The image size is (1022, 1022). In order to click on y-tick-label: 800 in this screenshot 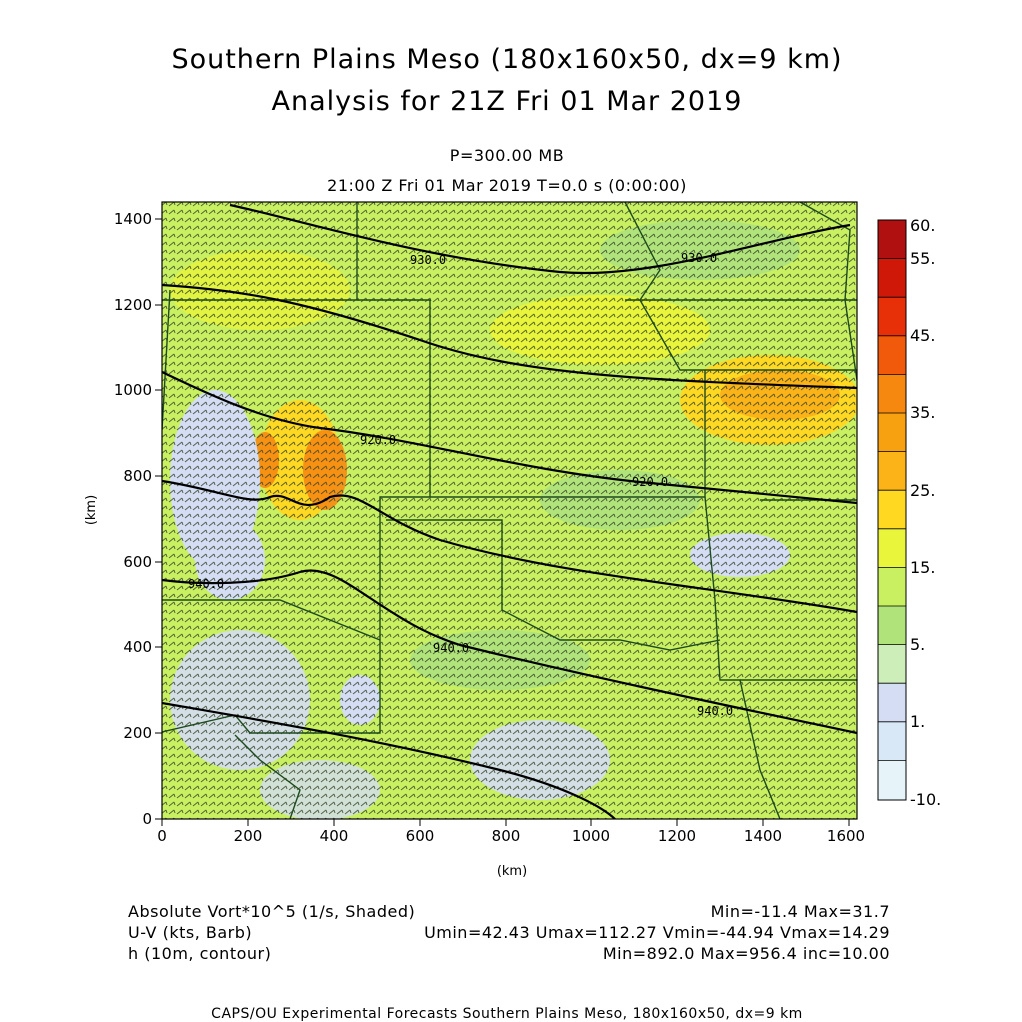, I will do `click(137, 476)`.